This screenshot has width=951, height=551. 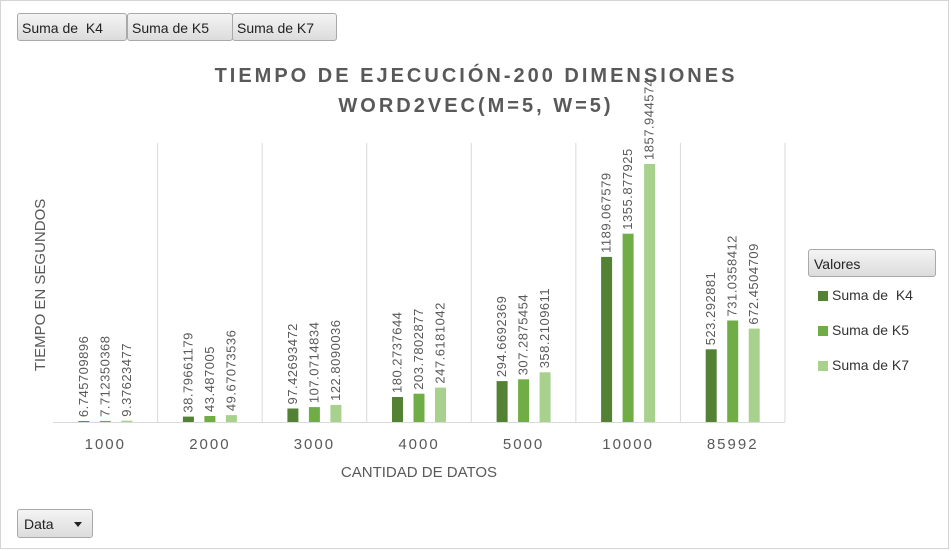 What do you see at coordinates (606, 212) in the screenshot?
I see `data-label: 1189.067579` at bounding box center [606, 212].